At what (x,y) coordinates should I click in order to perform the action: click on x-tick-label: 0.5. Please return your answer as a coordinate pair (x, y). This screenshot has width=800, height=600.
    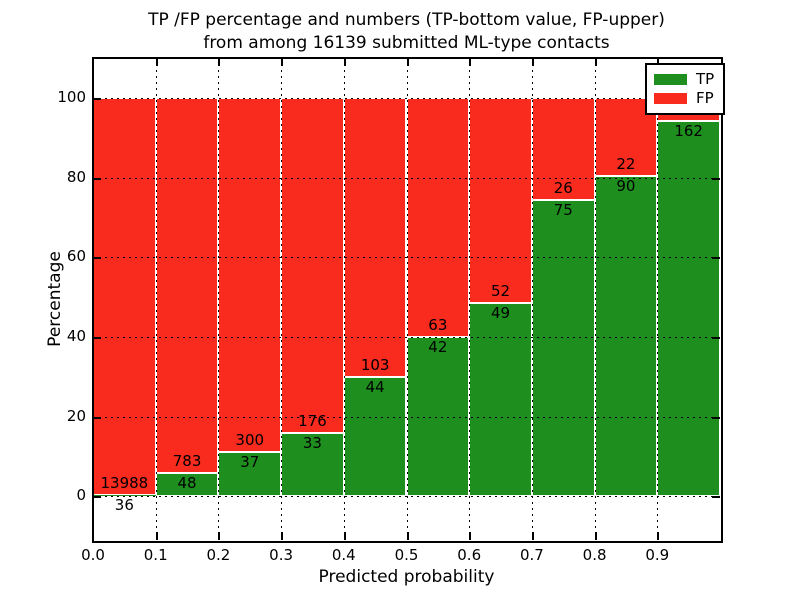
    Looking at the image, I should click on (406, 555).